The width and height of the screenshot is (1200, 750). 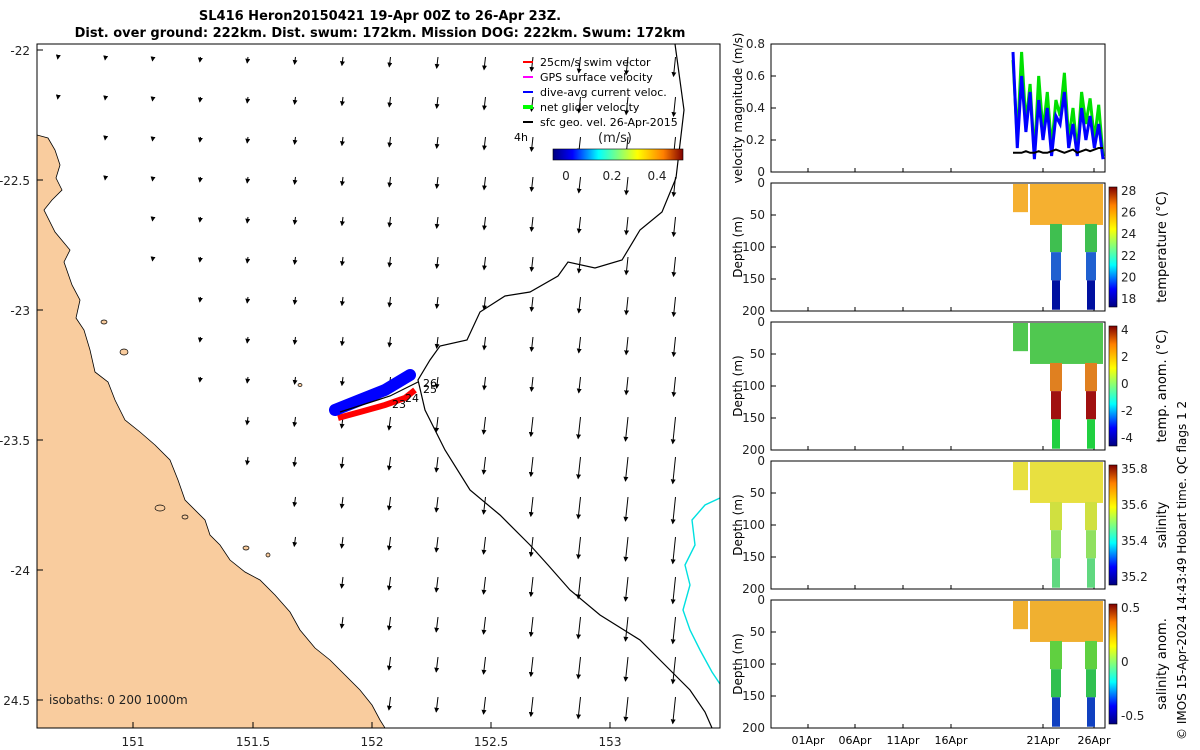 What do you see at coordinates (757, 215) in the screenshot?
I see `panel-y-tick-label: 50` at bounding box center [757, 215].